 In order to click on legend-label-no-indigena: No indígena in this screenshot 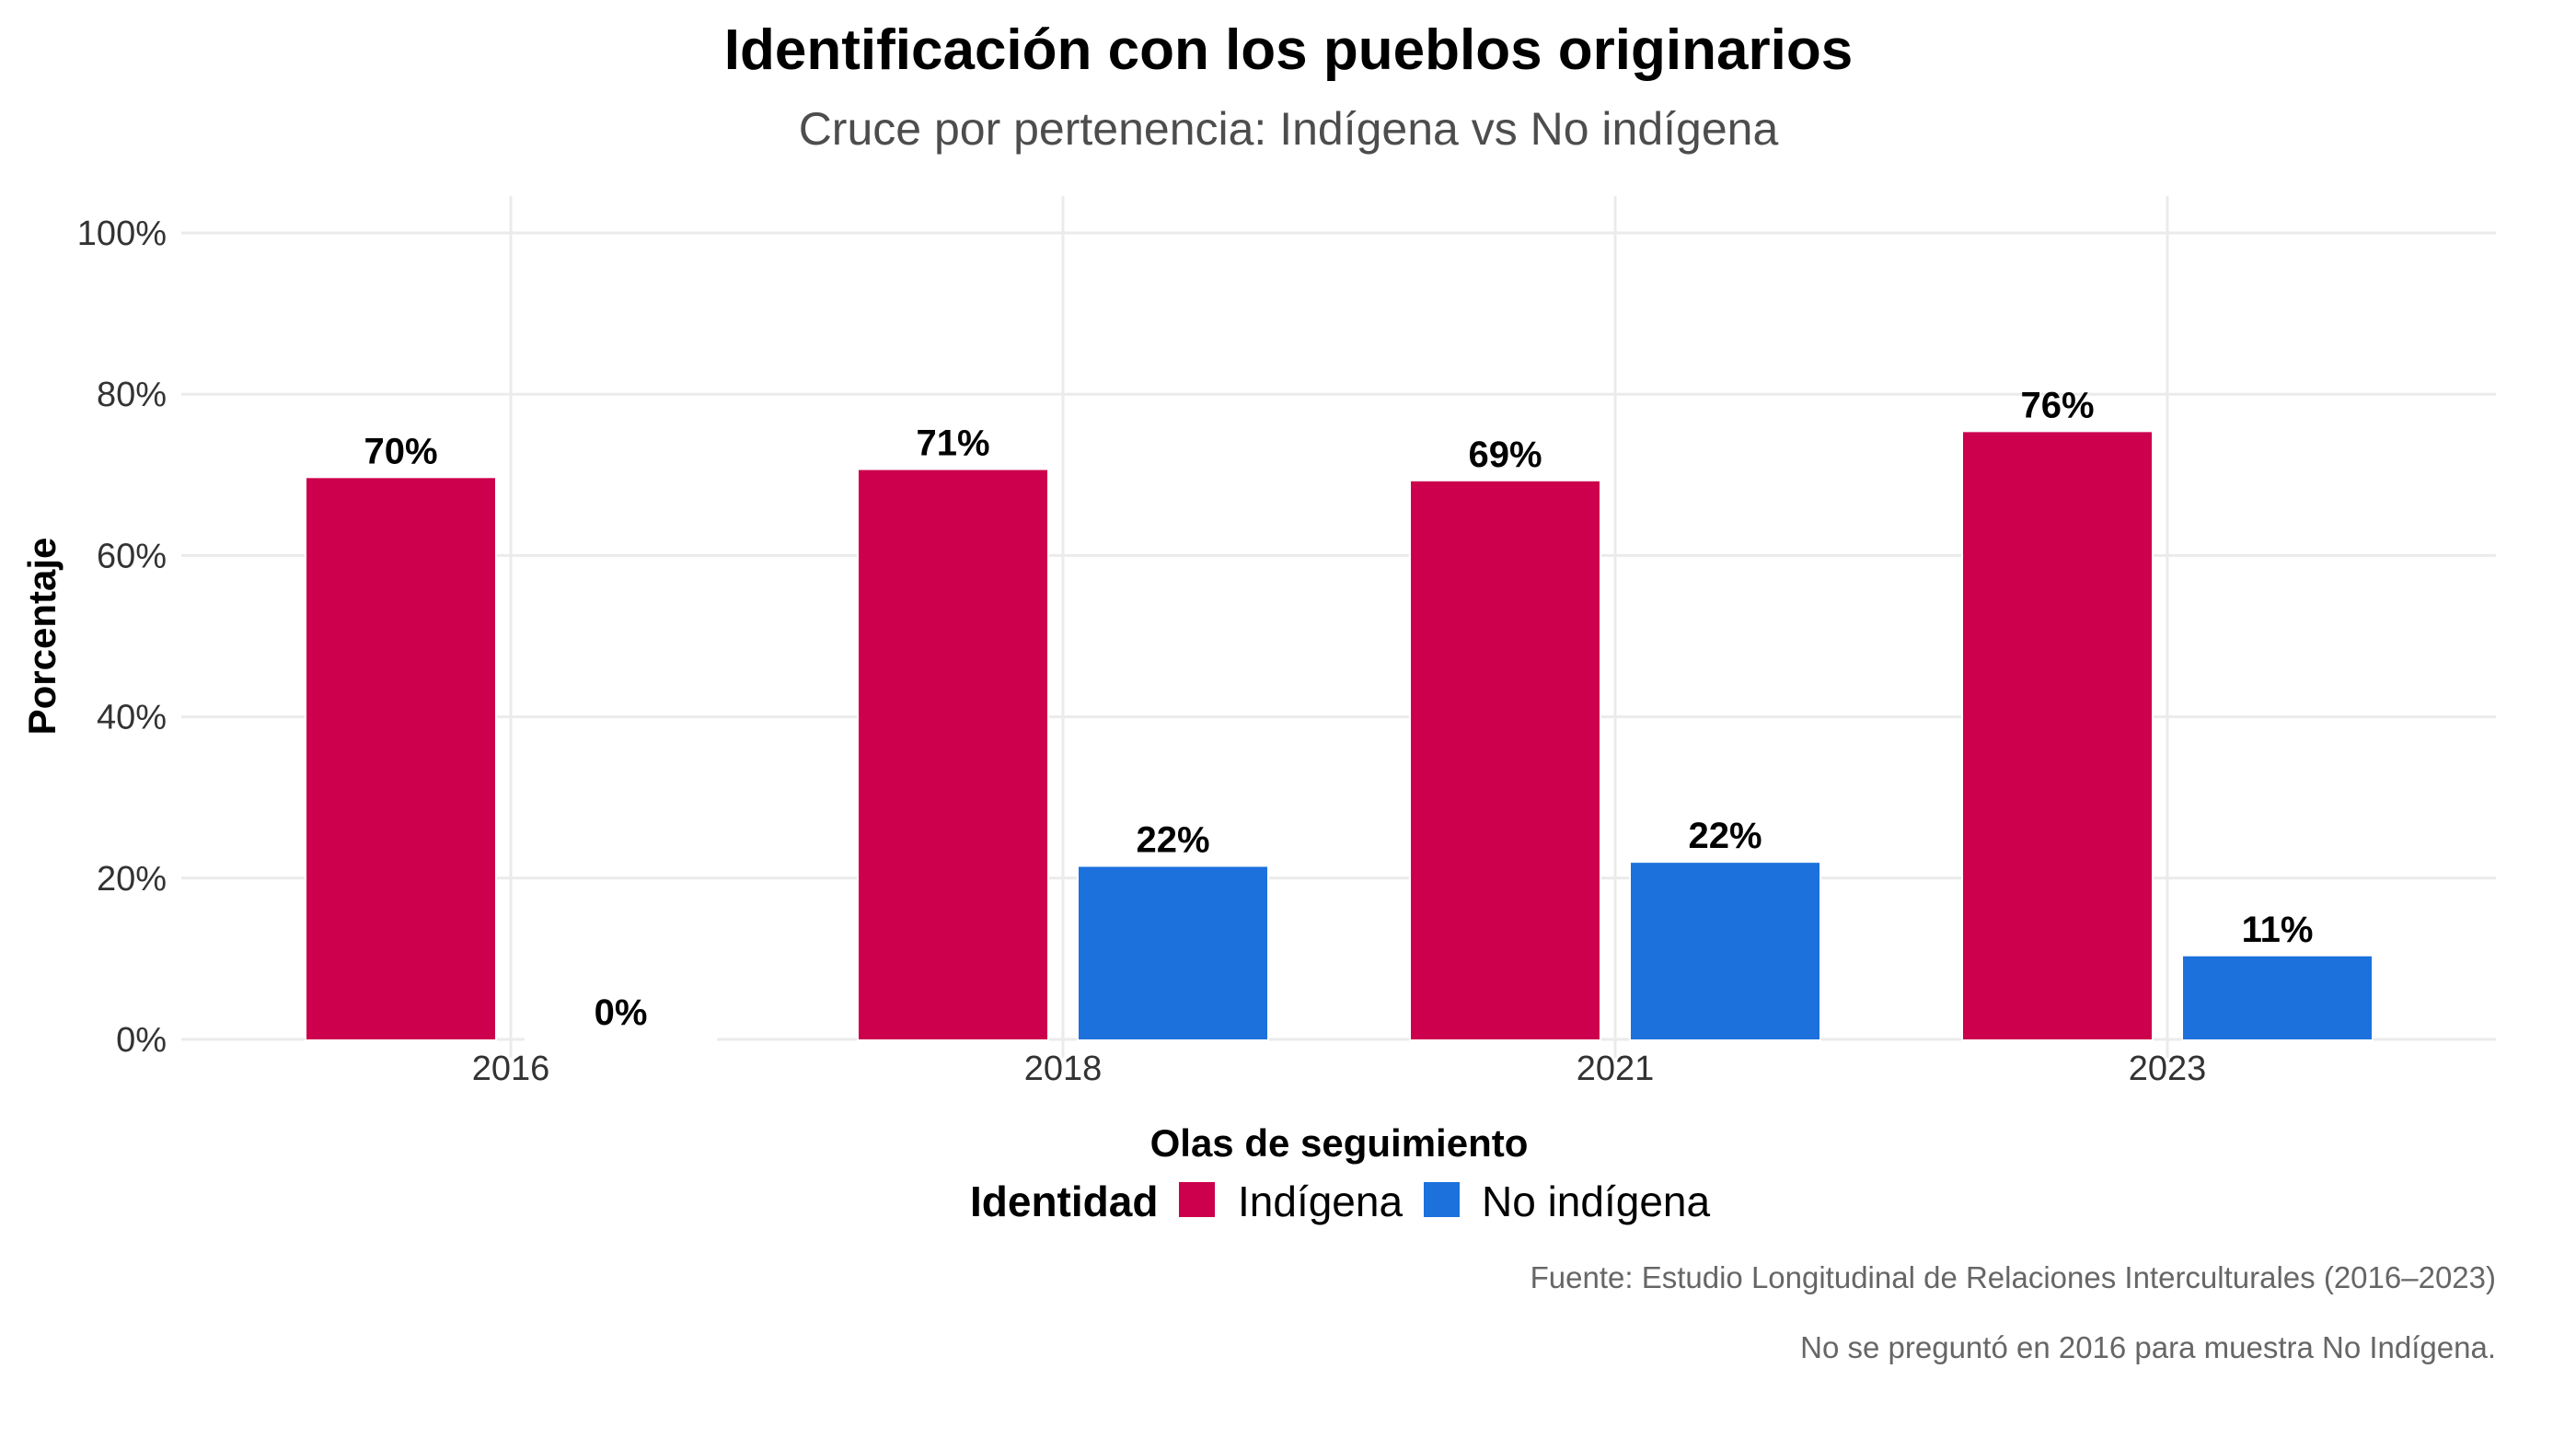, I will do `click(1596, 1201)`.